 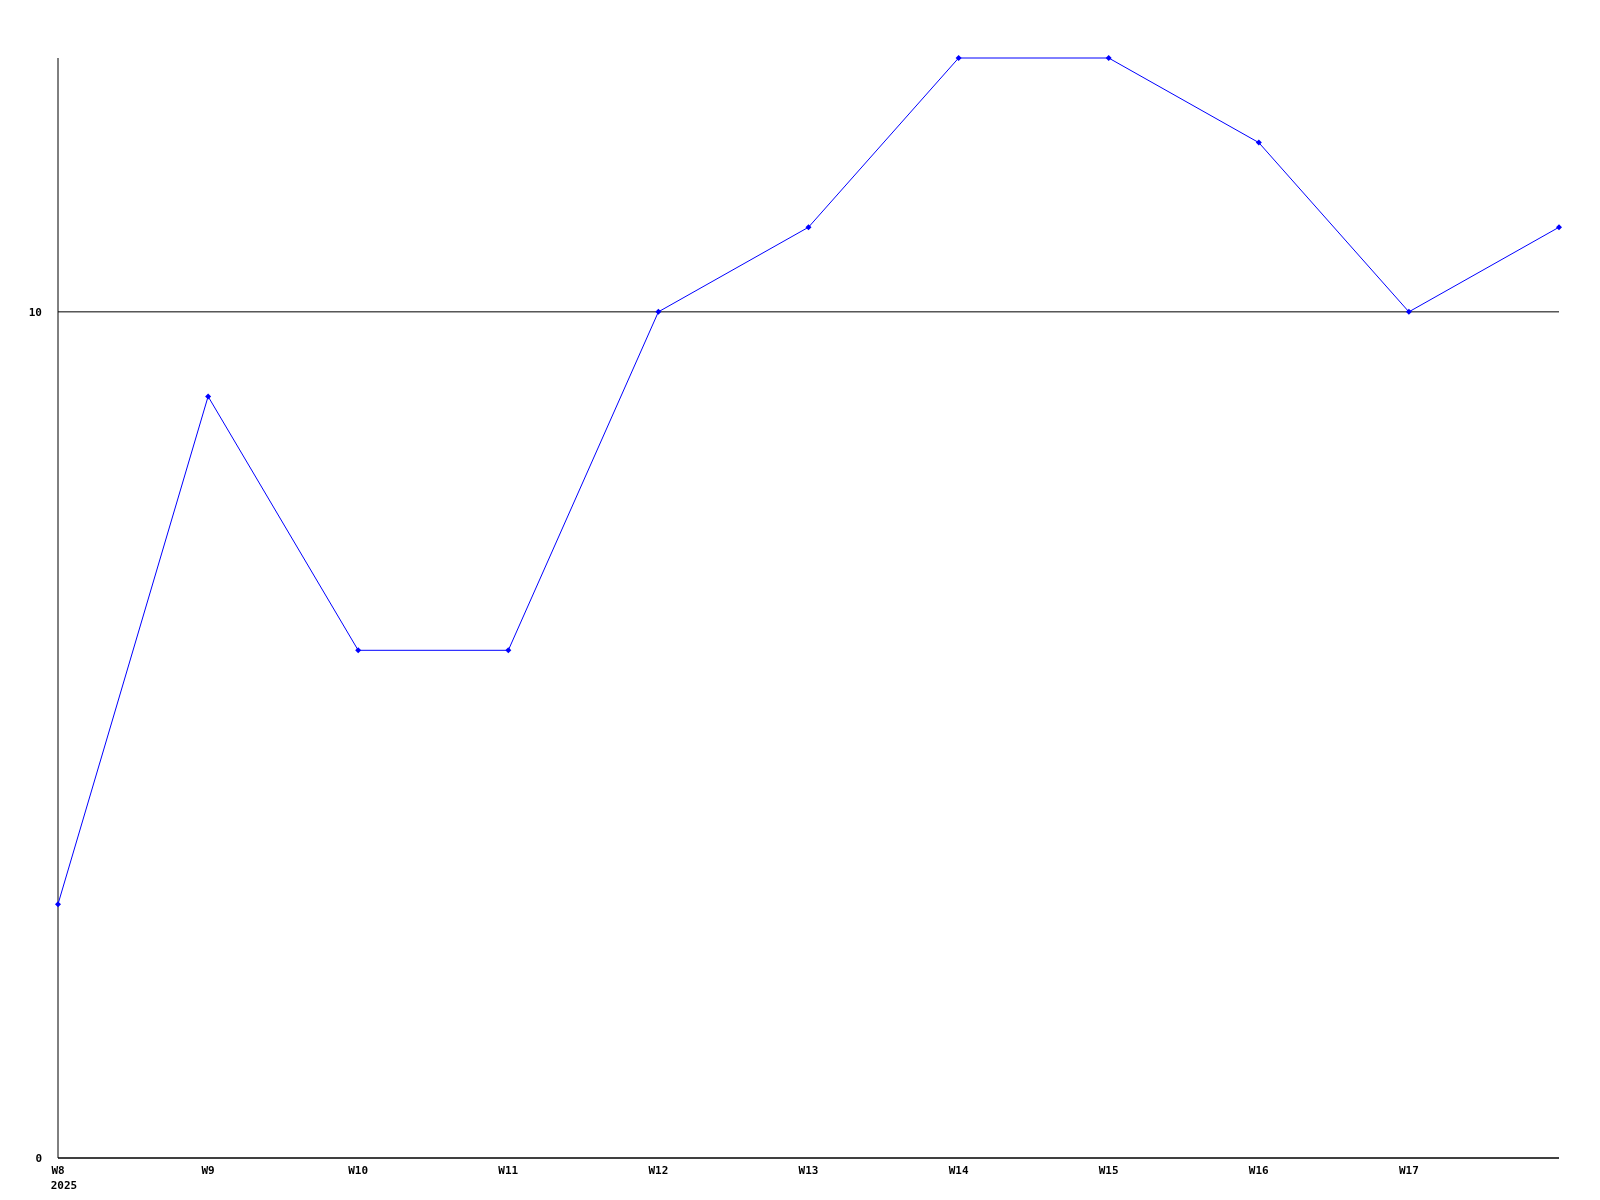 I want to click on y-tick-label: 10, so click(x=35, y=312).